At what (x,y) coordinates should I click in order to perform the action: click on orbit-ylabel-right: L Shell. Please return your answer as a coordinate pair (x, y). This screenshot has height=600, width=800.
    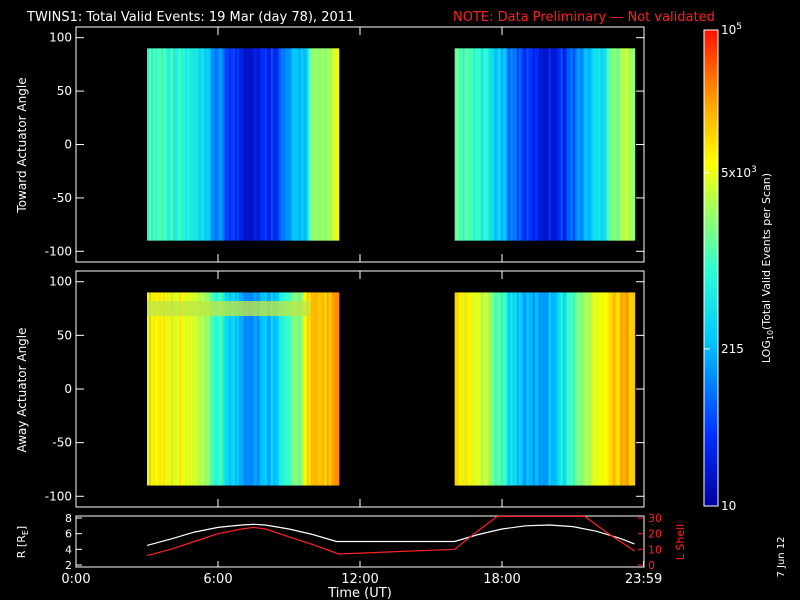
    Looking at the image, I should click on (680, 542).